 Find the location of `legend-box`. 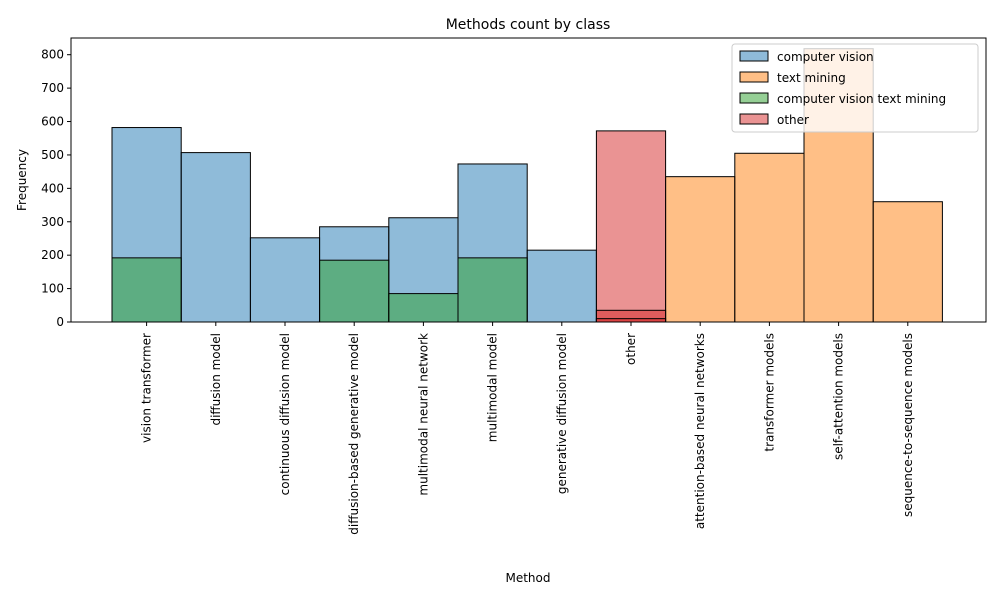

legend-box is located at coordinates (855, 88).